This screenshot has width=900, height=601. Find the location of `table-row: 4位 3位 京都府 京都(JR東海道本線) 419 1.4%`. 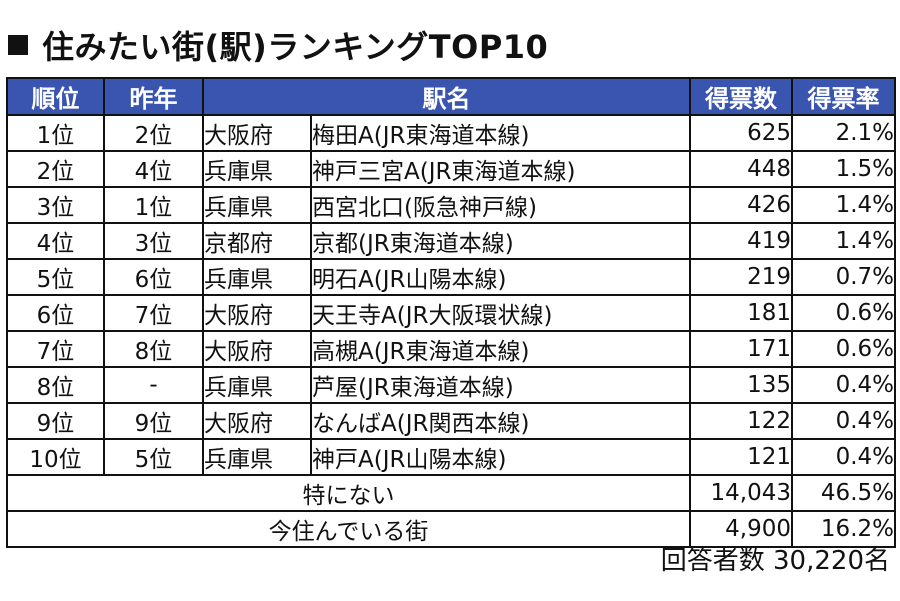

table-row: 4位 3位 京都府 京都(JR東海道本線) 419 1.4% is located at coordinates (451, 241).